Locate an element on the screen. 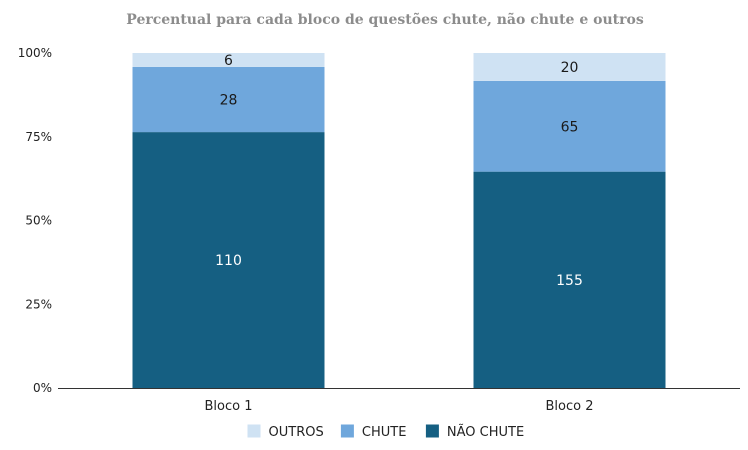 The image size is (748, 450). y-axis-ticks: 0% 25% 50% 75% 100% is located at coordinates (35, 220).